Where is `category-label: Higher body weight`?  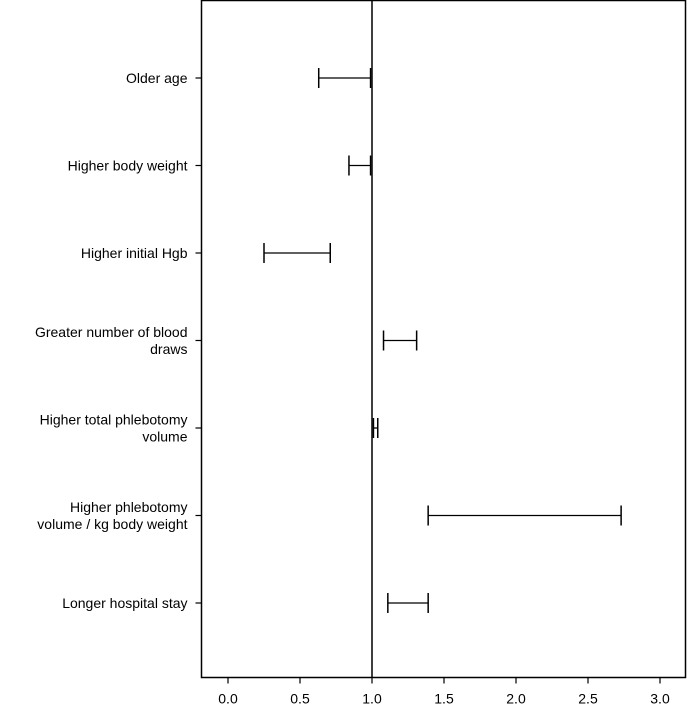 category-label: Higher body weight is located at coordinates (128, 166).